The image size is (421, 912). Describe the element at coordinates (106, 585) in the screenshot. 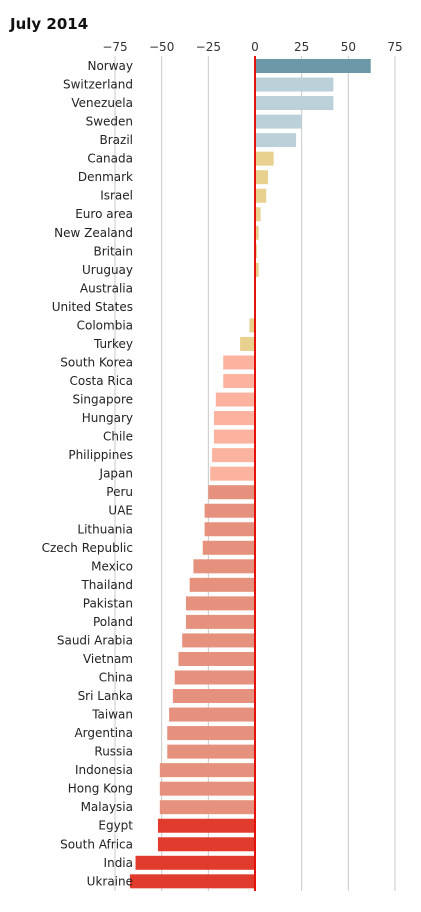

I see `category-label: Thailand` at that location.